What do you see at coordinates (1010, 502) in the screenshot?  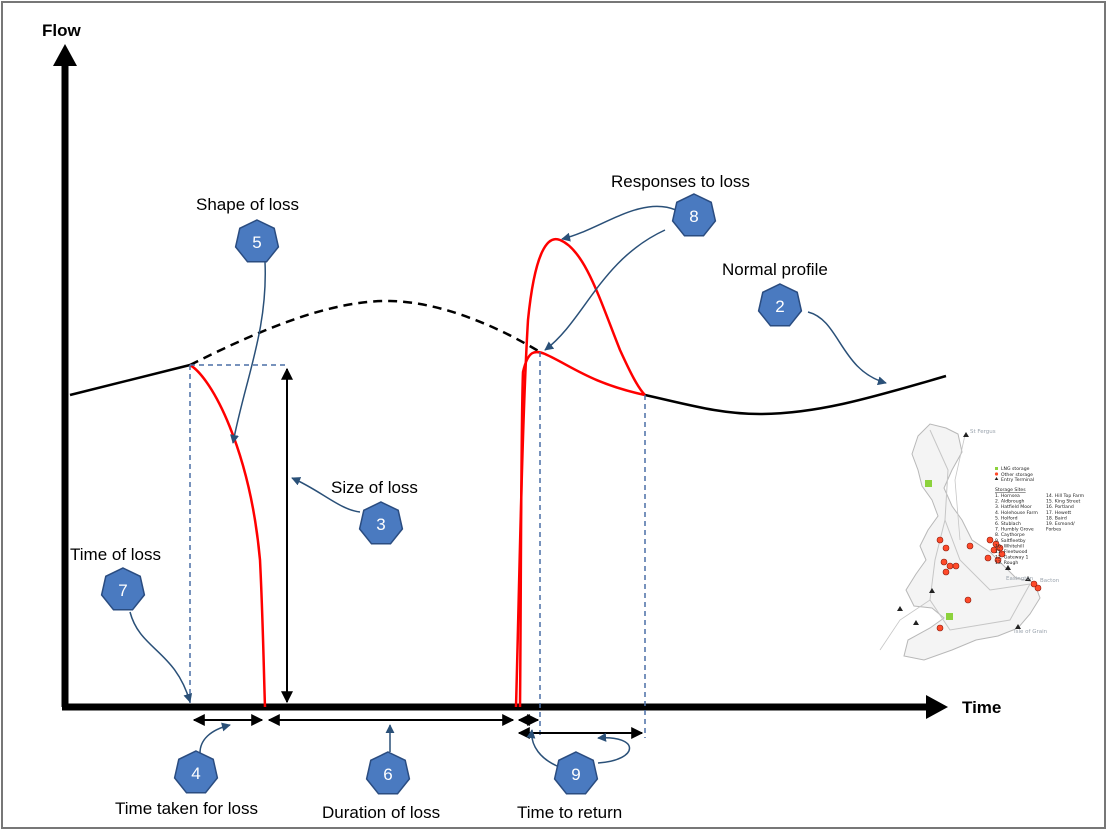 I see `map-site-entry: 2. Aldbrough` at bounding box center [1010, 502].